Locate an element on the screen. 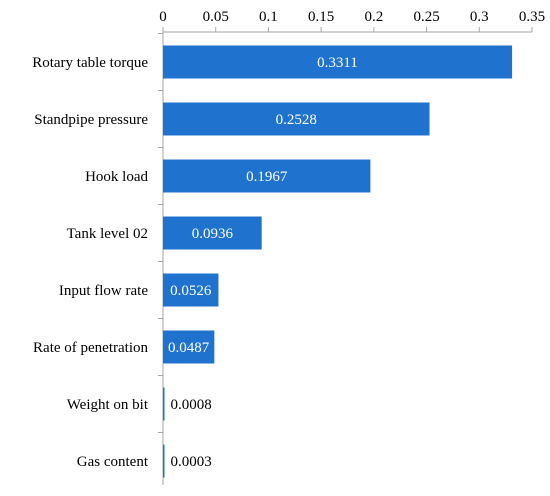 The width and height of the screenshot is (550, 496). category-label: Input flow rate is located at coordinates (103, 291).